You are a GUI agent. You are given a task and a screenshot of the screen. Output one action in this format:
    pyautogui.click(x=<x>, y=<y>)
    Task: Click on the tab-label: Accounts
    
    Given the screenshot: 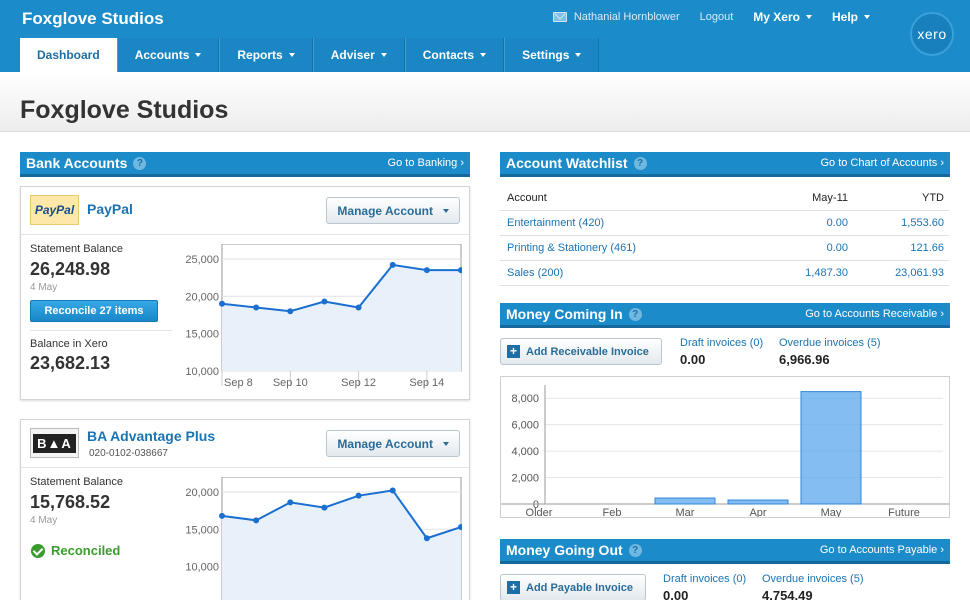 What is the action you would take?
    pyautogui.click(x=162, y=55)
    